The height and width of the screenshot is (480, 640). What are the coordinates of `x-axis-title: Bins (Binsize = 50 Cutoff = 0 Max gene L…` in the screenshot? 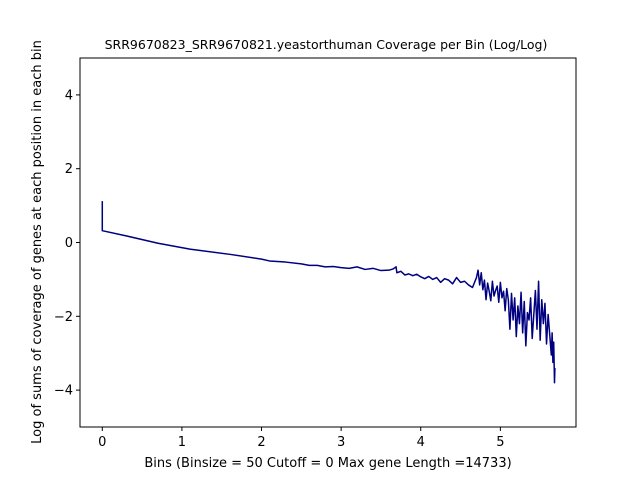 It's located at (327, 463).